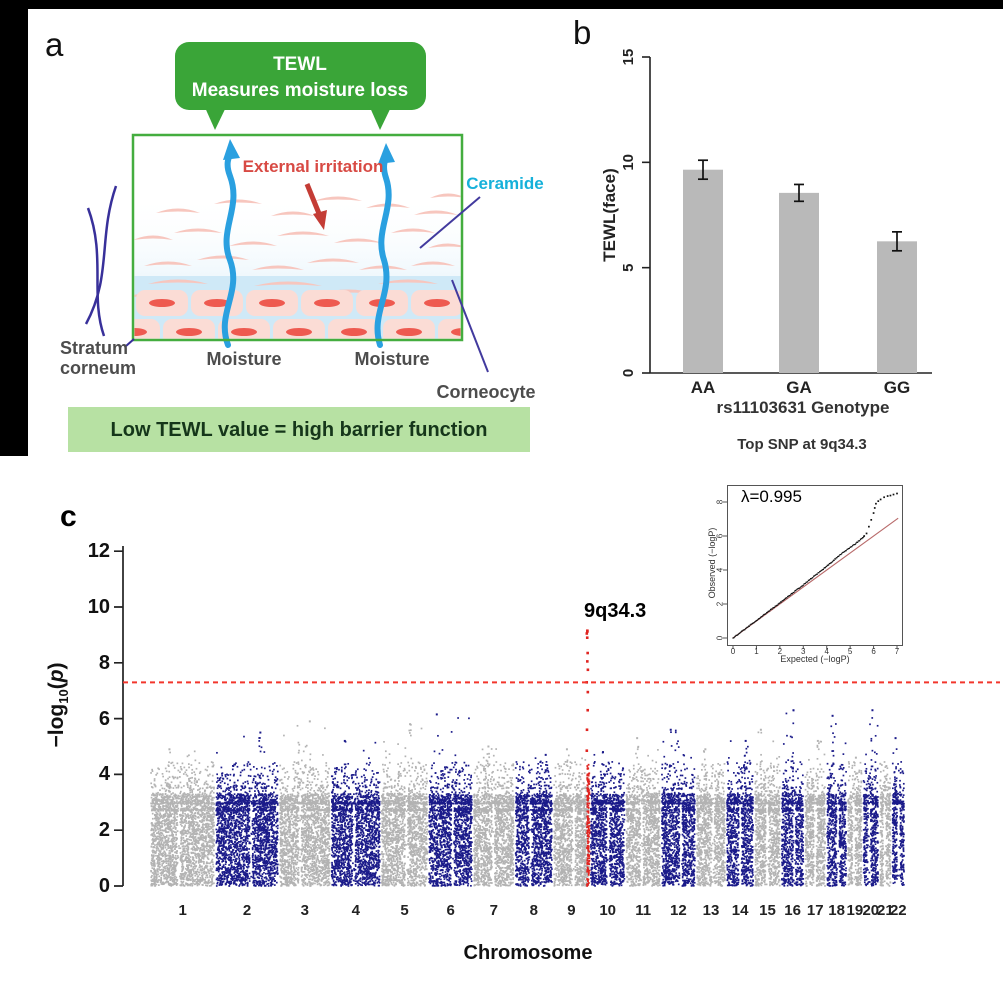  What do you see at coordinates (64, 696) in the screenshot?
I see `ylabel-subscript: 10` at bounding box center [64, 696].